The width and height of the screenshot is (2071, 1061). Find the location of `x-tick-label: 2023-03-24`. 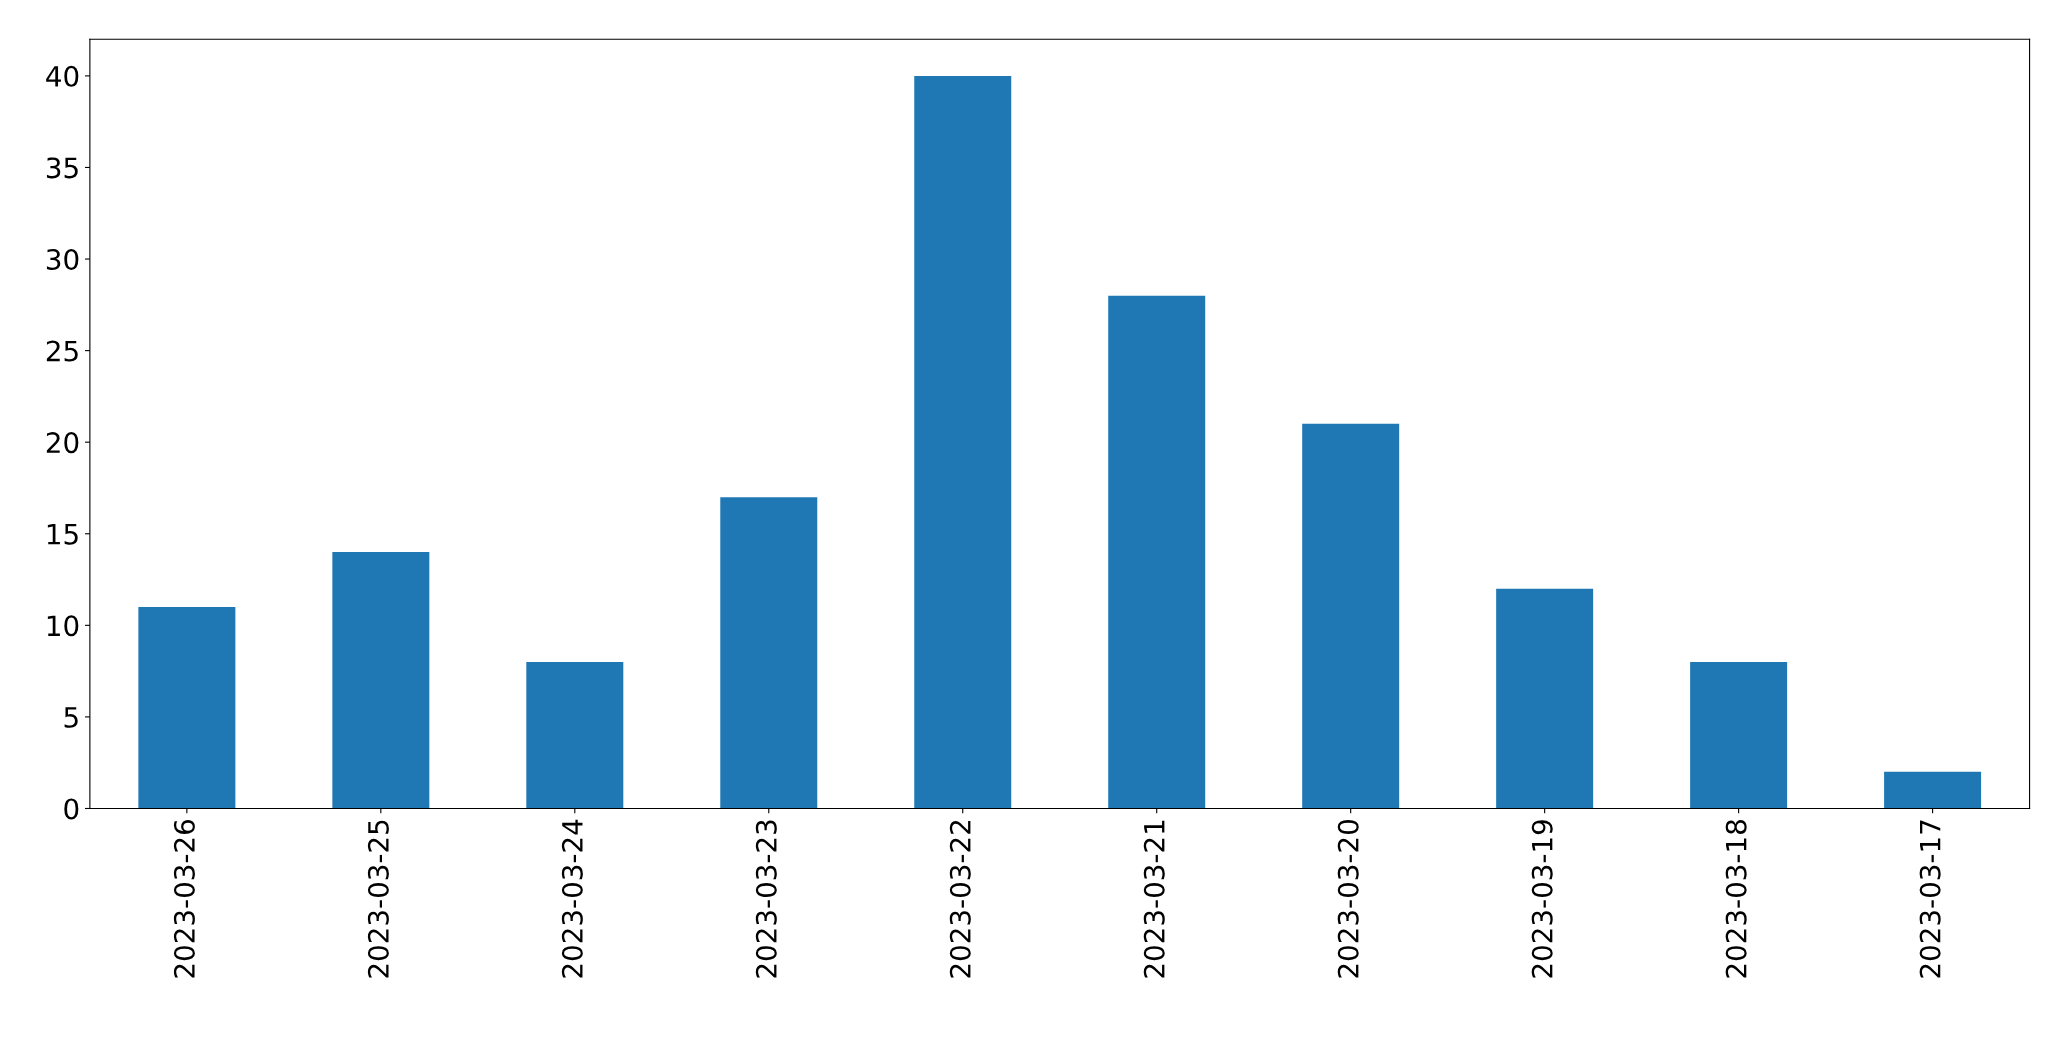

x-tick-label: 2023-03-24 is located at coordinates (572, 898).